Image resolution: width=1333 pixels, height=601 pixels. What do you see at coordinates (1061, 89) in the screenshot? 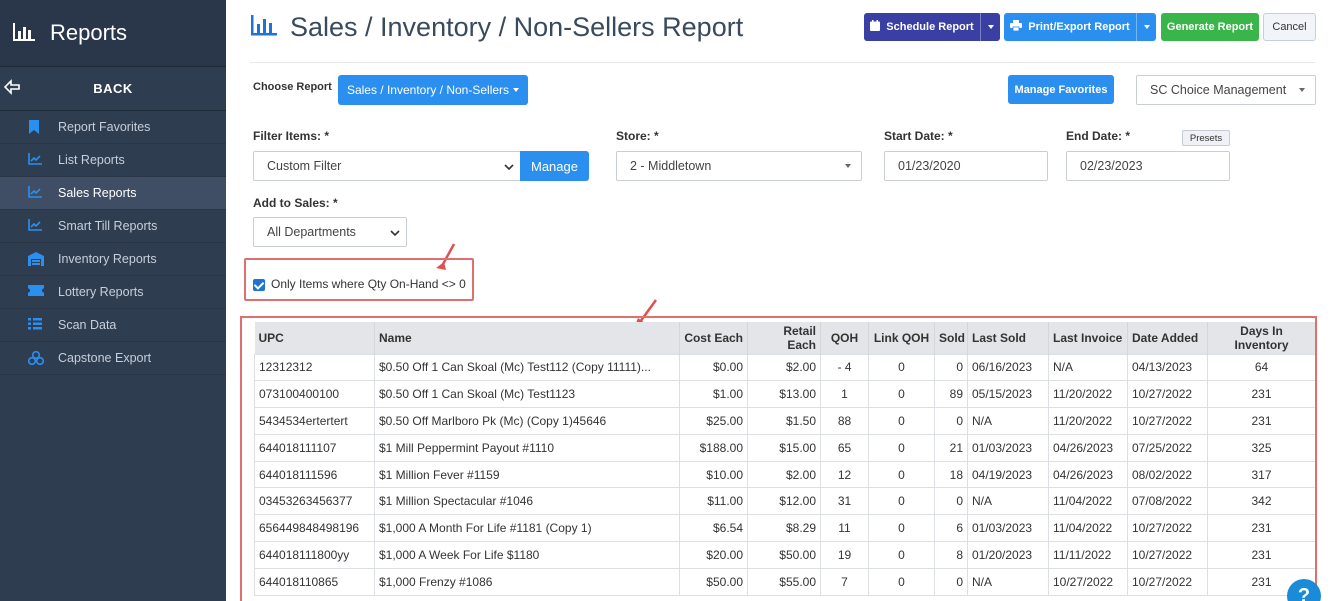
I see `manage-favorites-button: Manage Favorites` at bounding box center [1061, 89].